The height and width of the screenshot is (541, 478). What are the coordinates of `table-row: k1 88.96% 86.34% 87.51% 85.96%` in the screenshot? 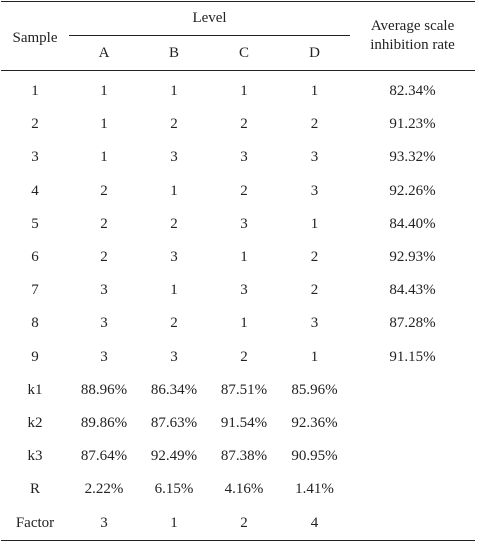 It's located at (238, 390).